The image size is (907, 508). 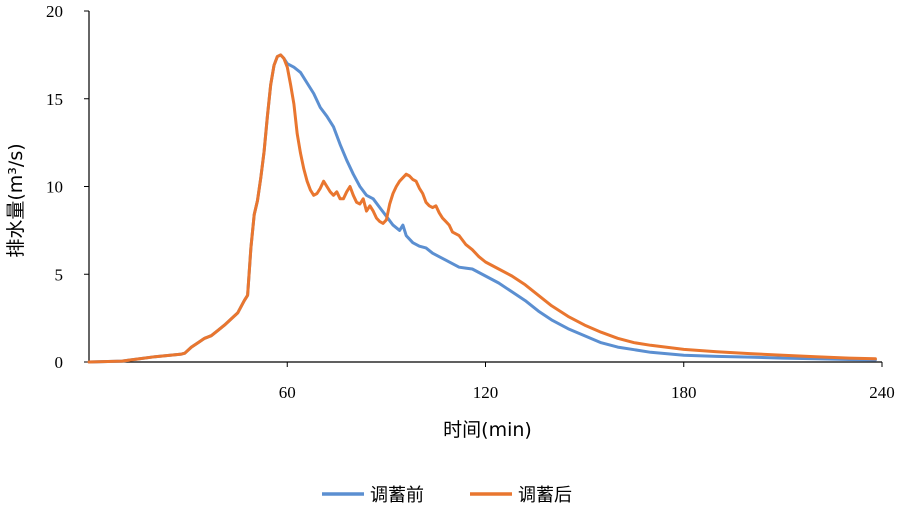 What do you see at coordinates (587, 382) in the screenshot?
I see `x-ticks: 60 120 180 240` at bounding box center [587, 382].